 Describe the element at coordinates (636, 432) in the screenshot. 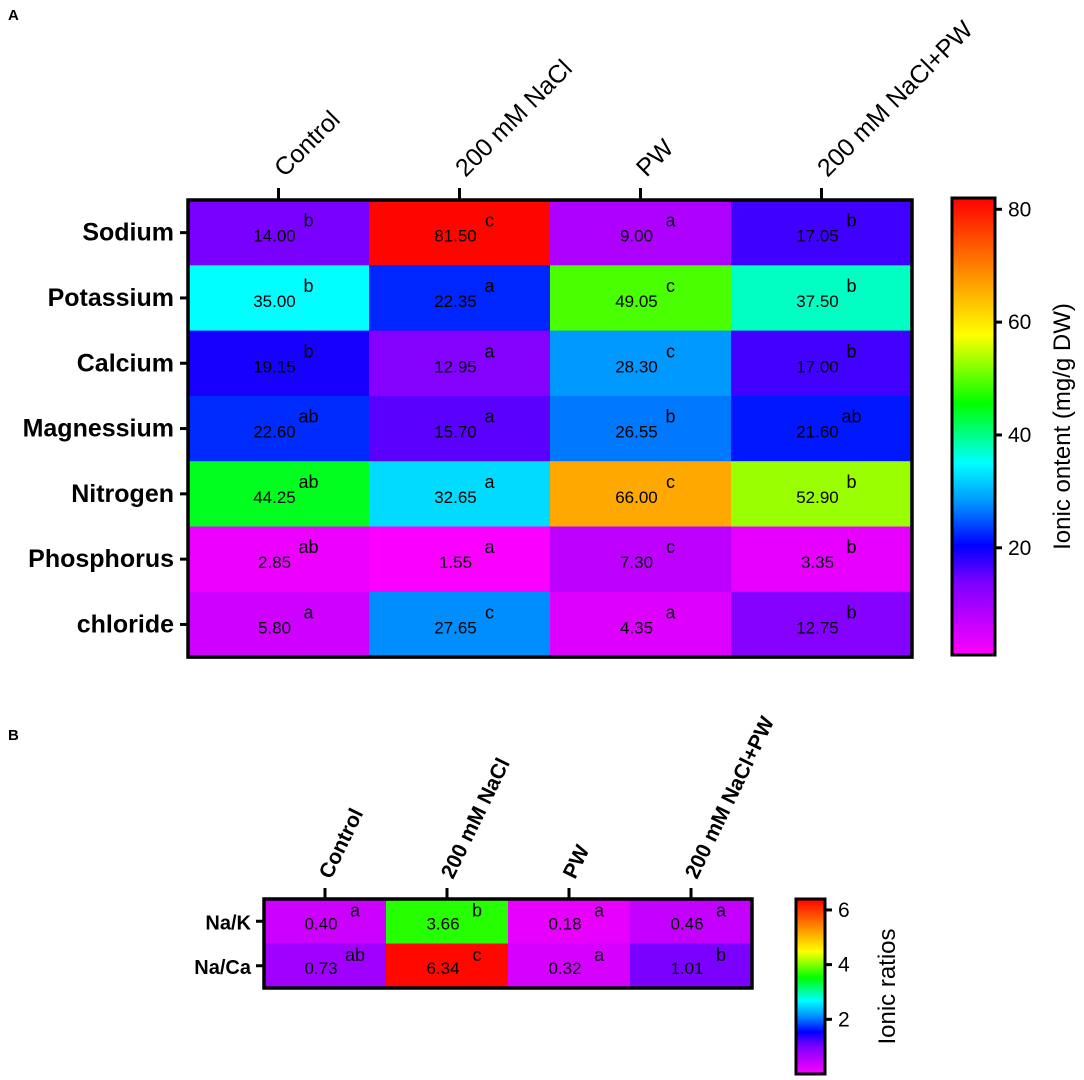

I see `cell-value-label: 26.55` at that location.